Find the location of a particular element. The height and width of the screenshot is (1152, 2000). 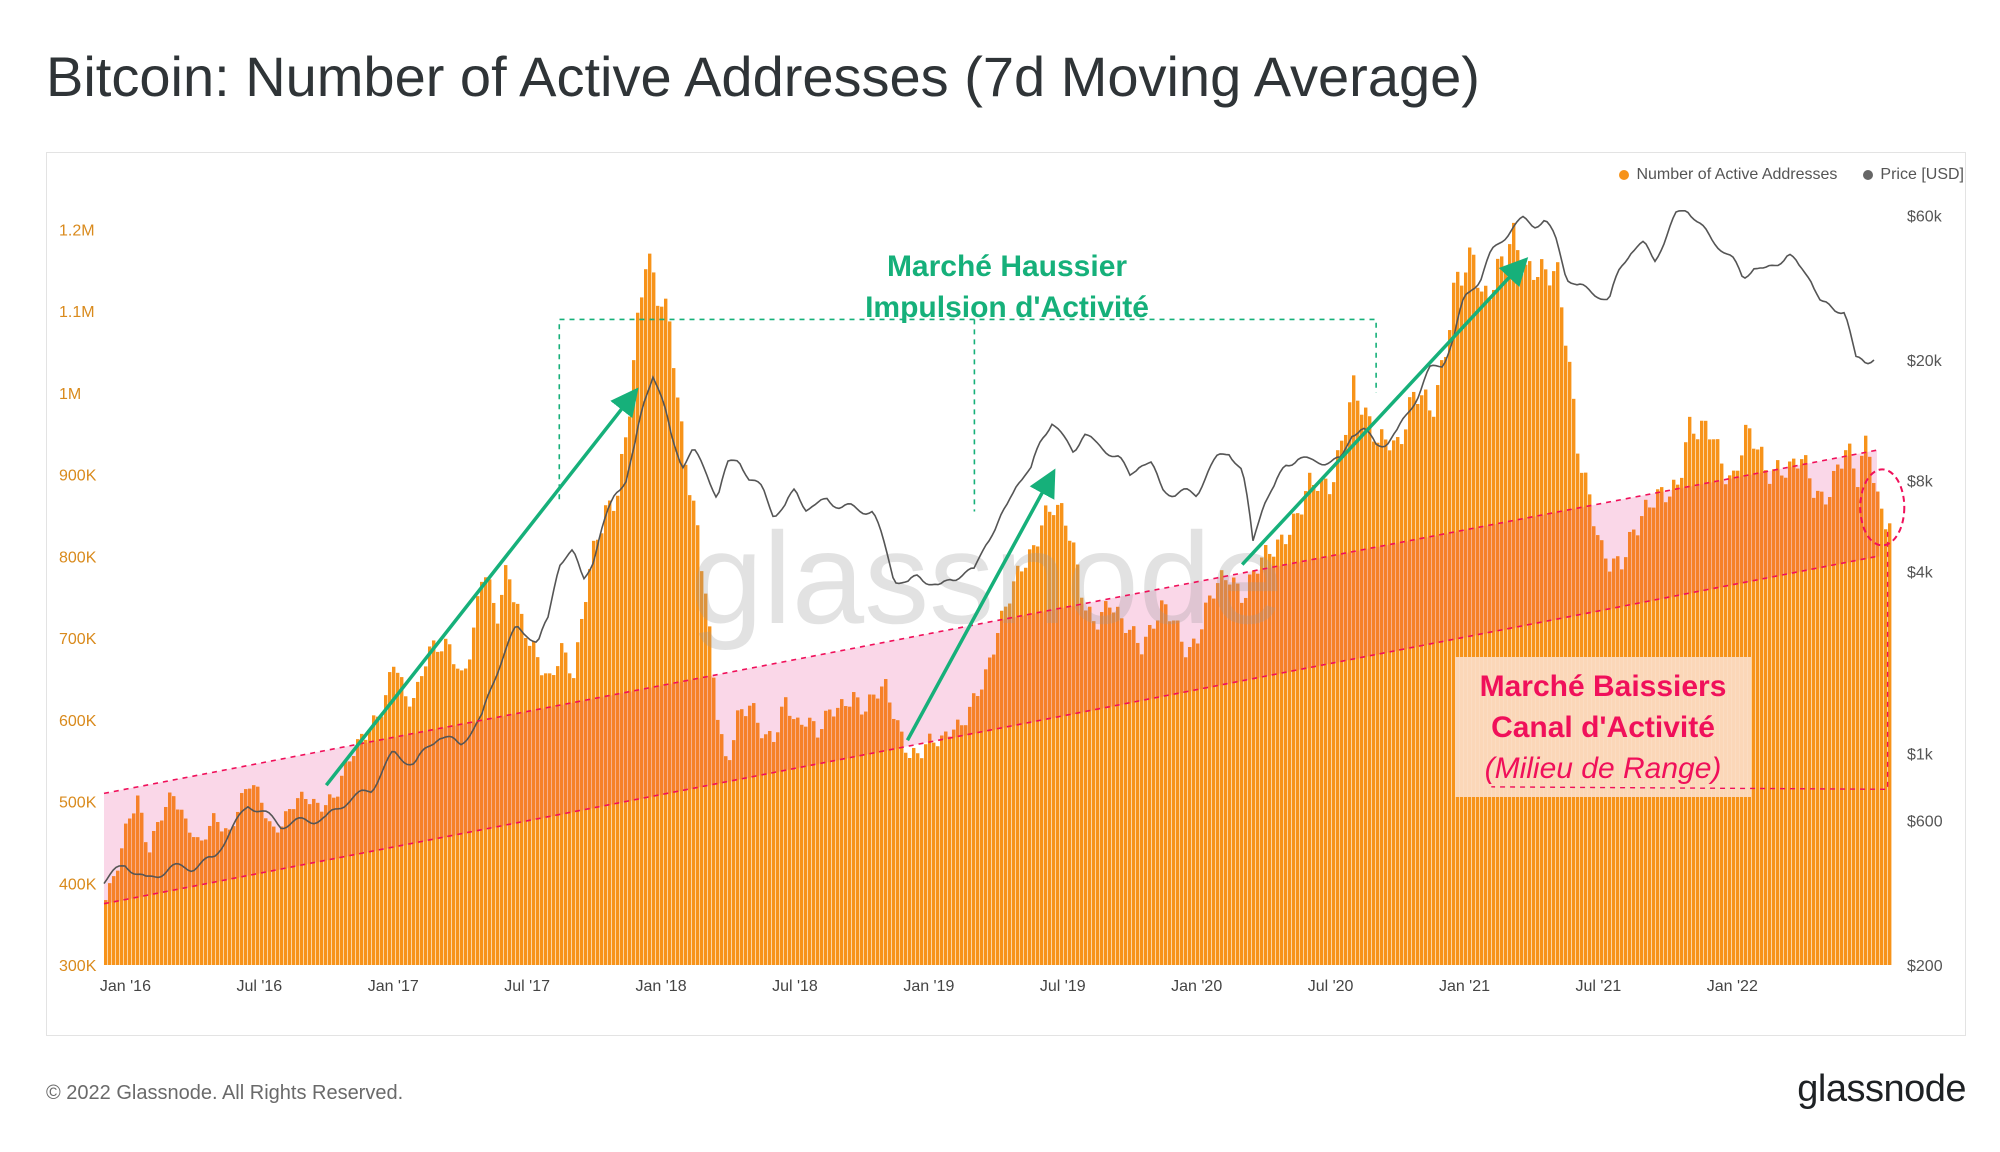

watermark-text: glassnode is located at coordinates (987, 578).